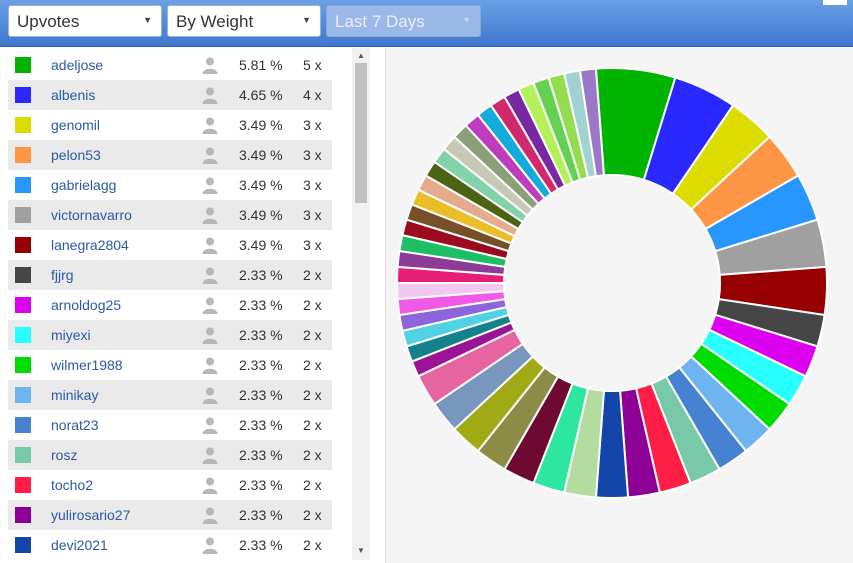 This screenshot has height=563, width=853. What do you see at coordinates (91, 215) in the screenshot?
I see `username-link: victornavarro` at bounding box center [91, 215].